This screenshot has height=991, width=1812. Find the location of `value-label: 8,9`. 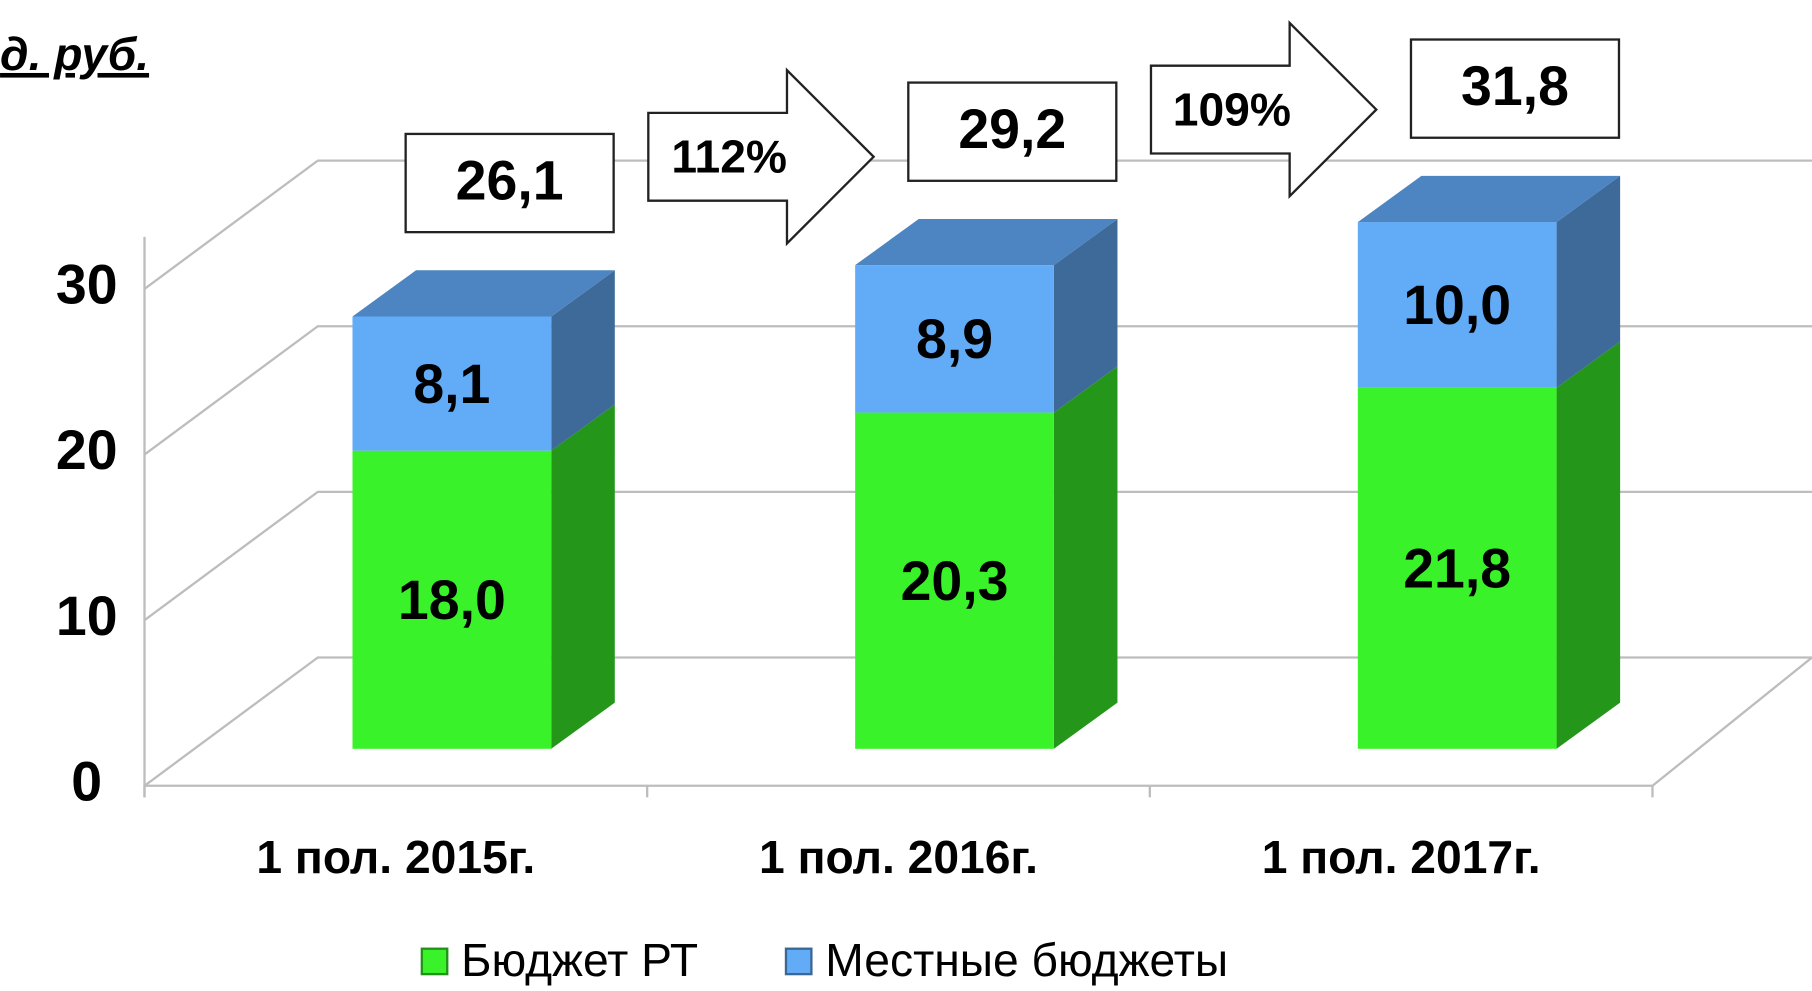

value-label: 8,9 is located at coordinates (954, 339).